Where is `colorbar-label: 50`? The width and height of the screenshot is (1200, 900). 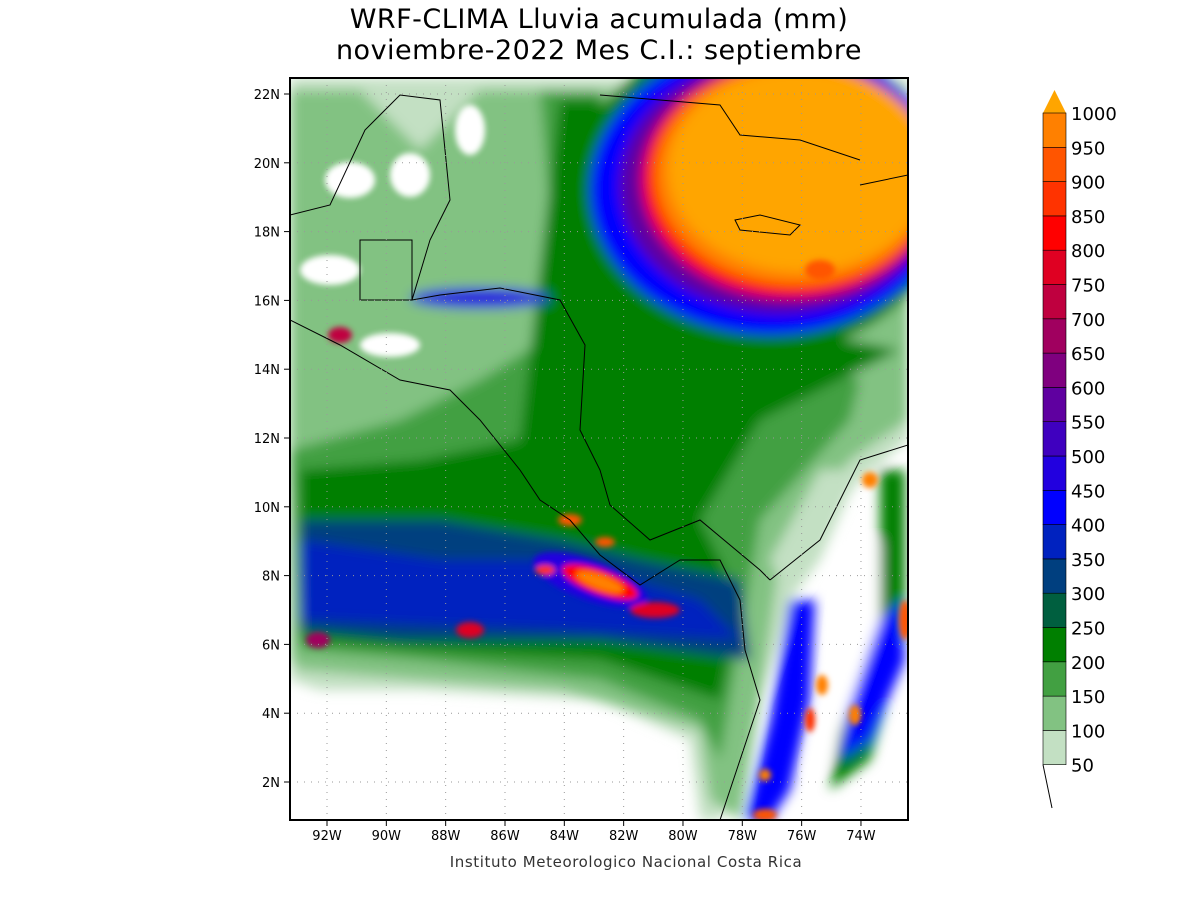
colorbar-label: 50 is located at coordinates (1082, 766).